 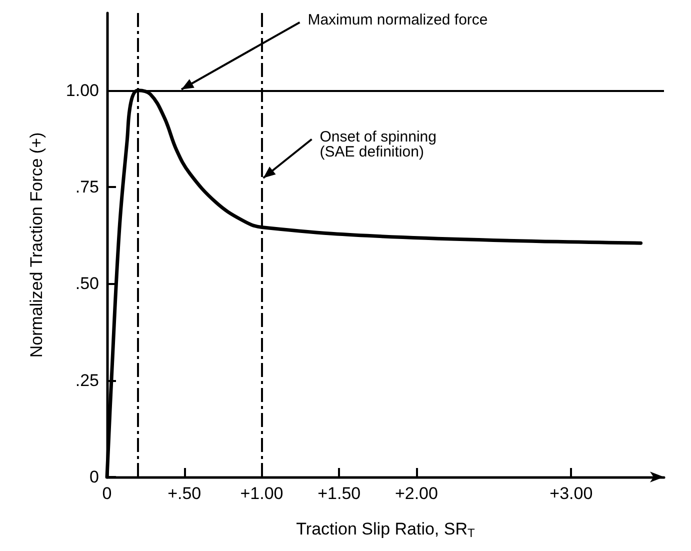 What do you see at coordinates (107, 493) in the screenshot?
I see `x-tick-label: 0` at bounding box center [107, 493].